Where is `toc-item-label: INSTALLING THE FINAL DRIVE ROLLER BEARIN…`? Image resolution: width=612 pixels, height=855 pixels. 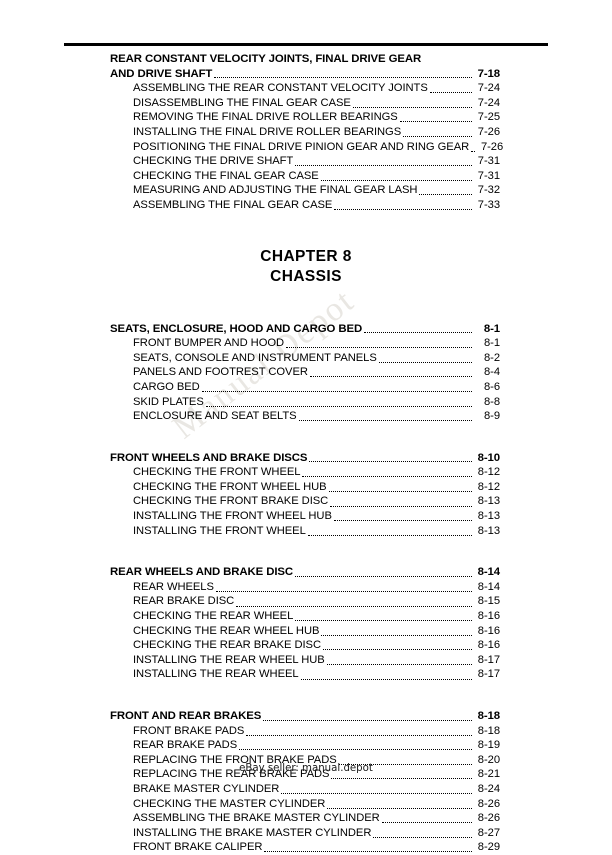 toc-item-label: INSTALLING THE FINAL DRIVE ROLLER BEARIN… is located at coordinates (267, 131).